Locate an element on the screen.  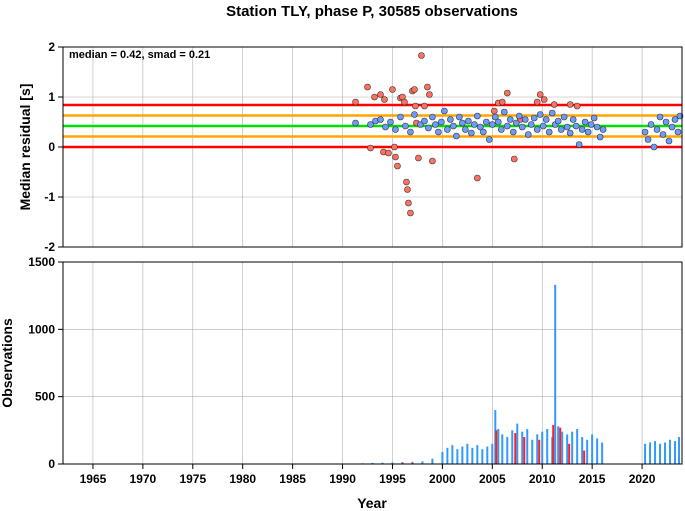
x-tick-label: 1995 is located at coordinates (392, 479).